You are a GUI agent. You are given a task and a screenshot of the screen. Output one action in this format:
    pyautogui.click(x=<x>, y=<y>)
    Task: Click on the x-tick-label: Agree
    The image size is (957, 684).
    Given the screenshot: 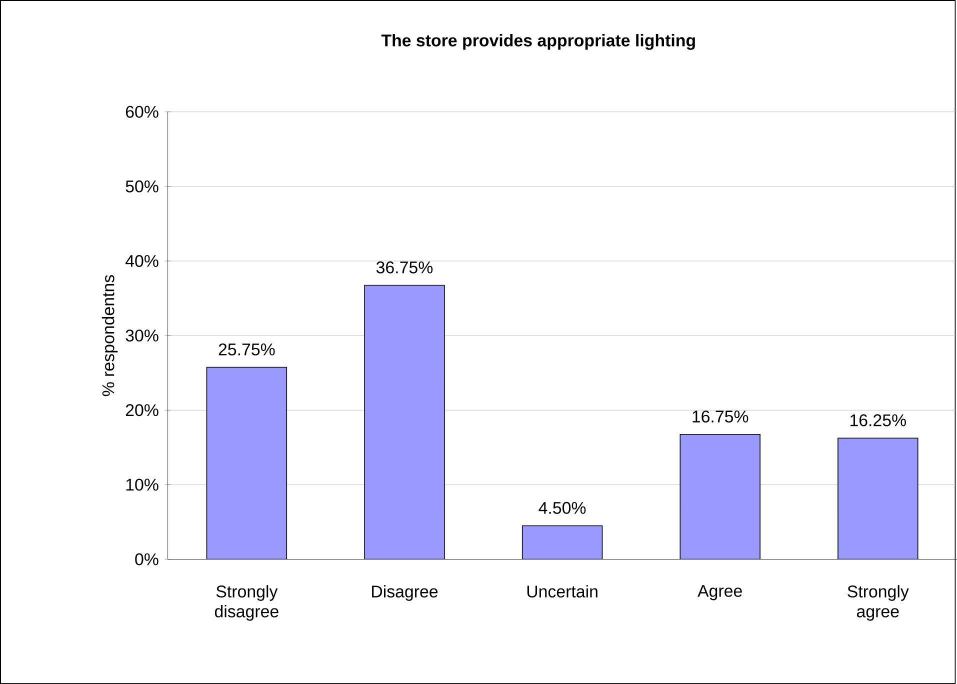 What is the action you would take?
    pyautogui.click(x=720, y=592)
    